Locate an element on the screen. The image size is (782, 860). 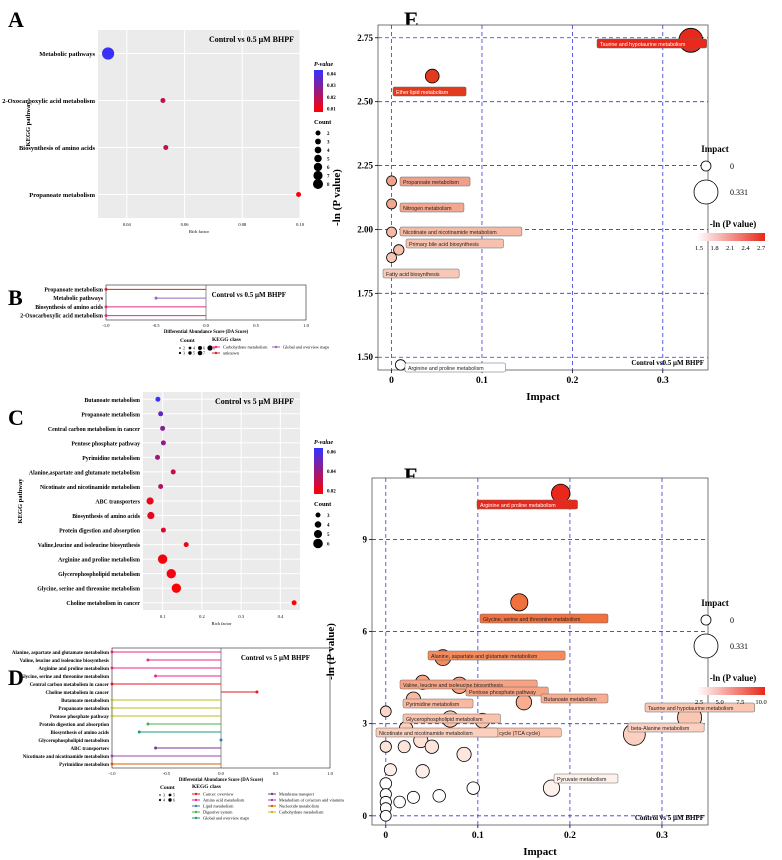
category-label: Biosynthesis of amino acids is located at coordinates (80, 733).